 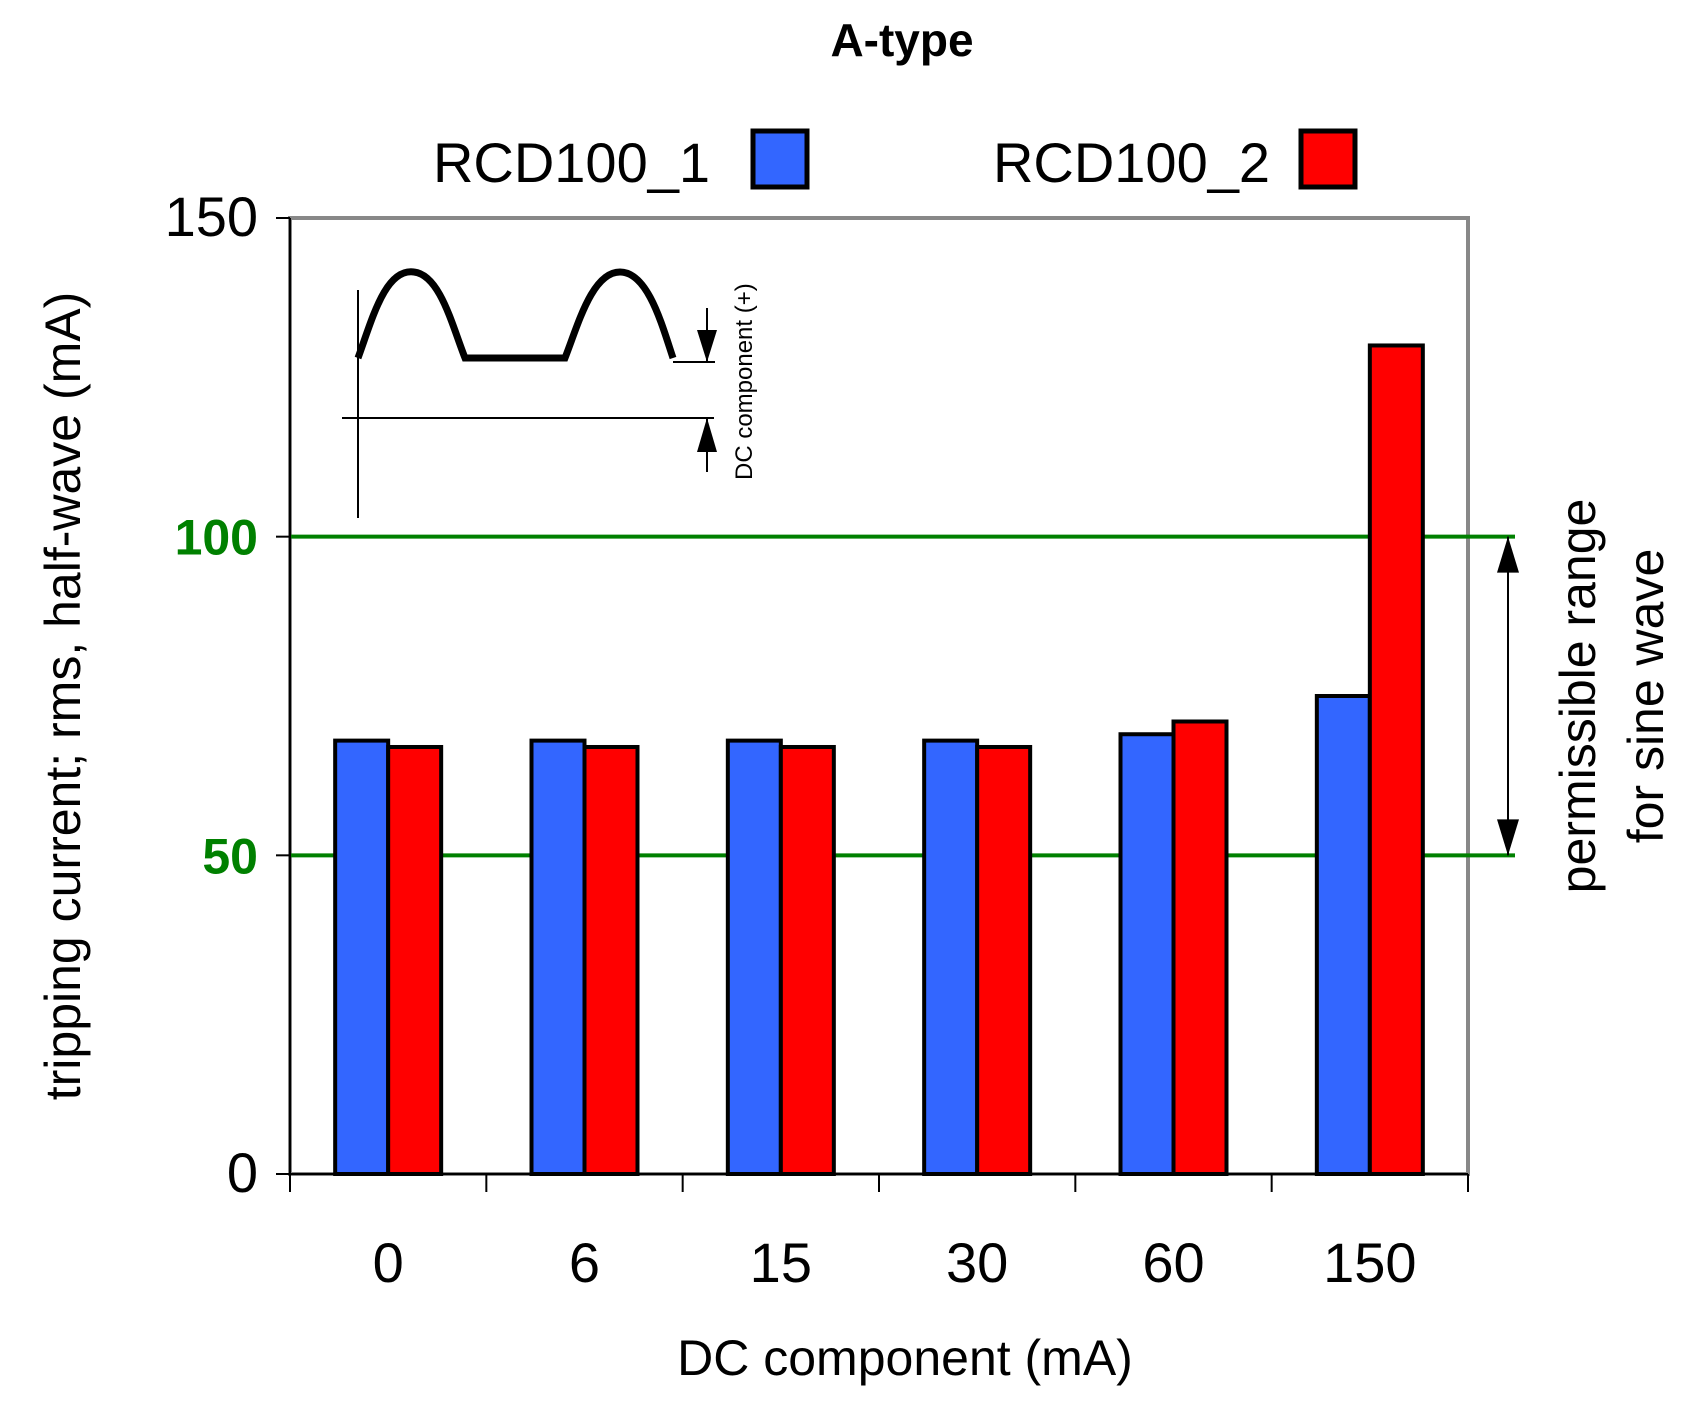 I want to click on x-tick-label-30: 30, so click(x=977, y=1262).